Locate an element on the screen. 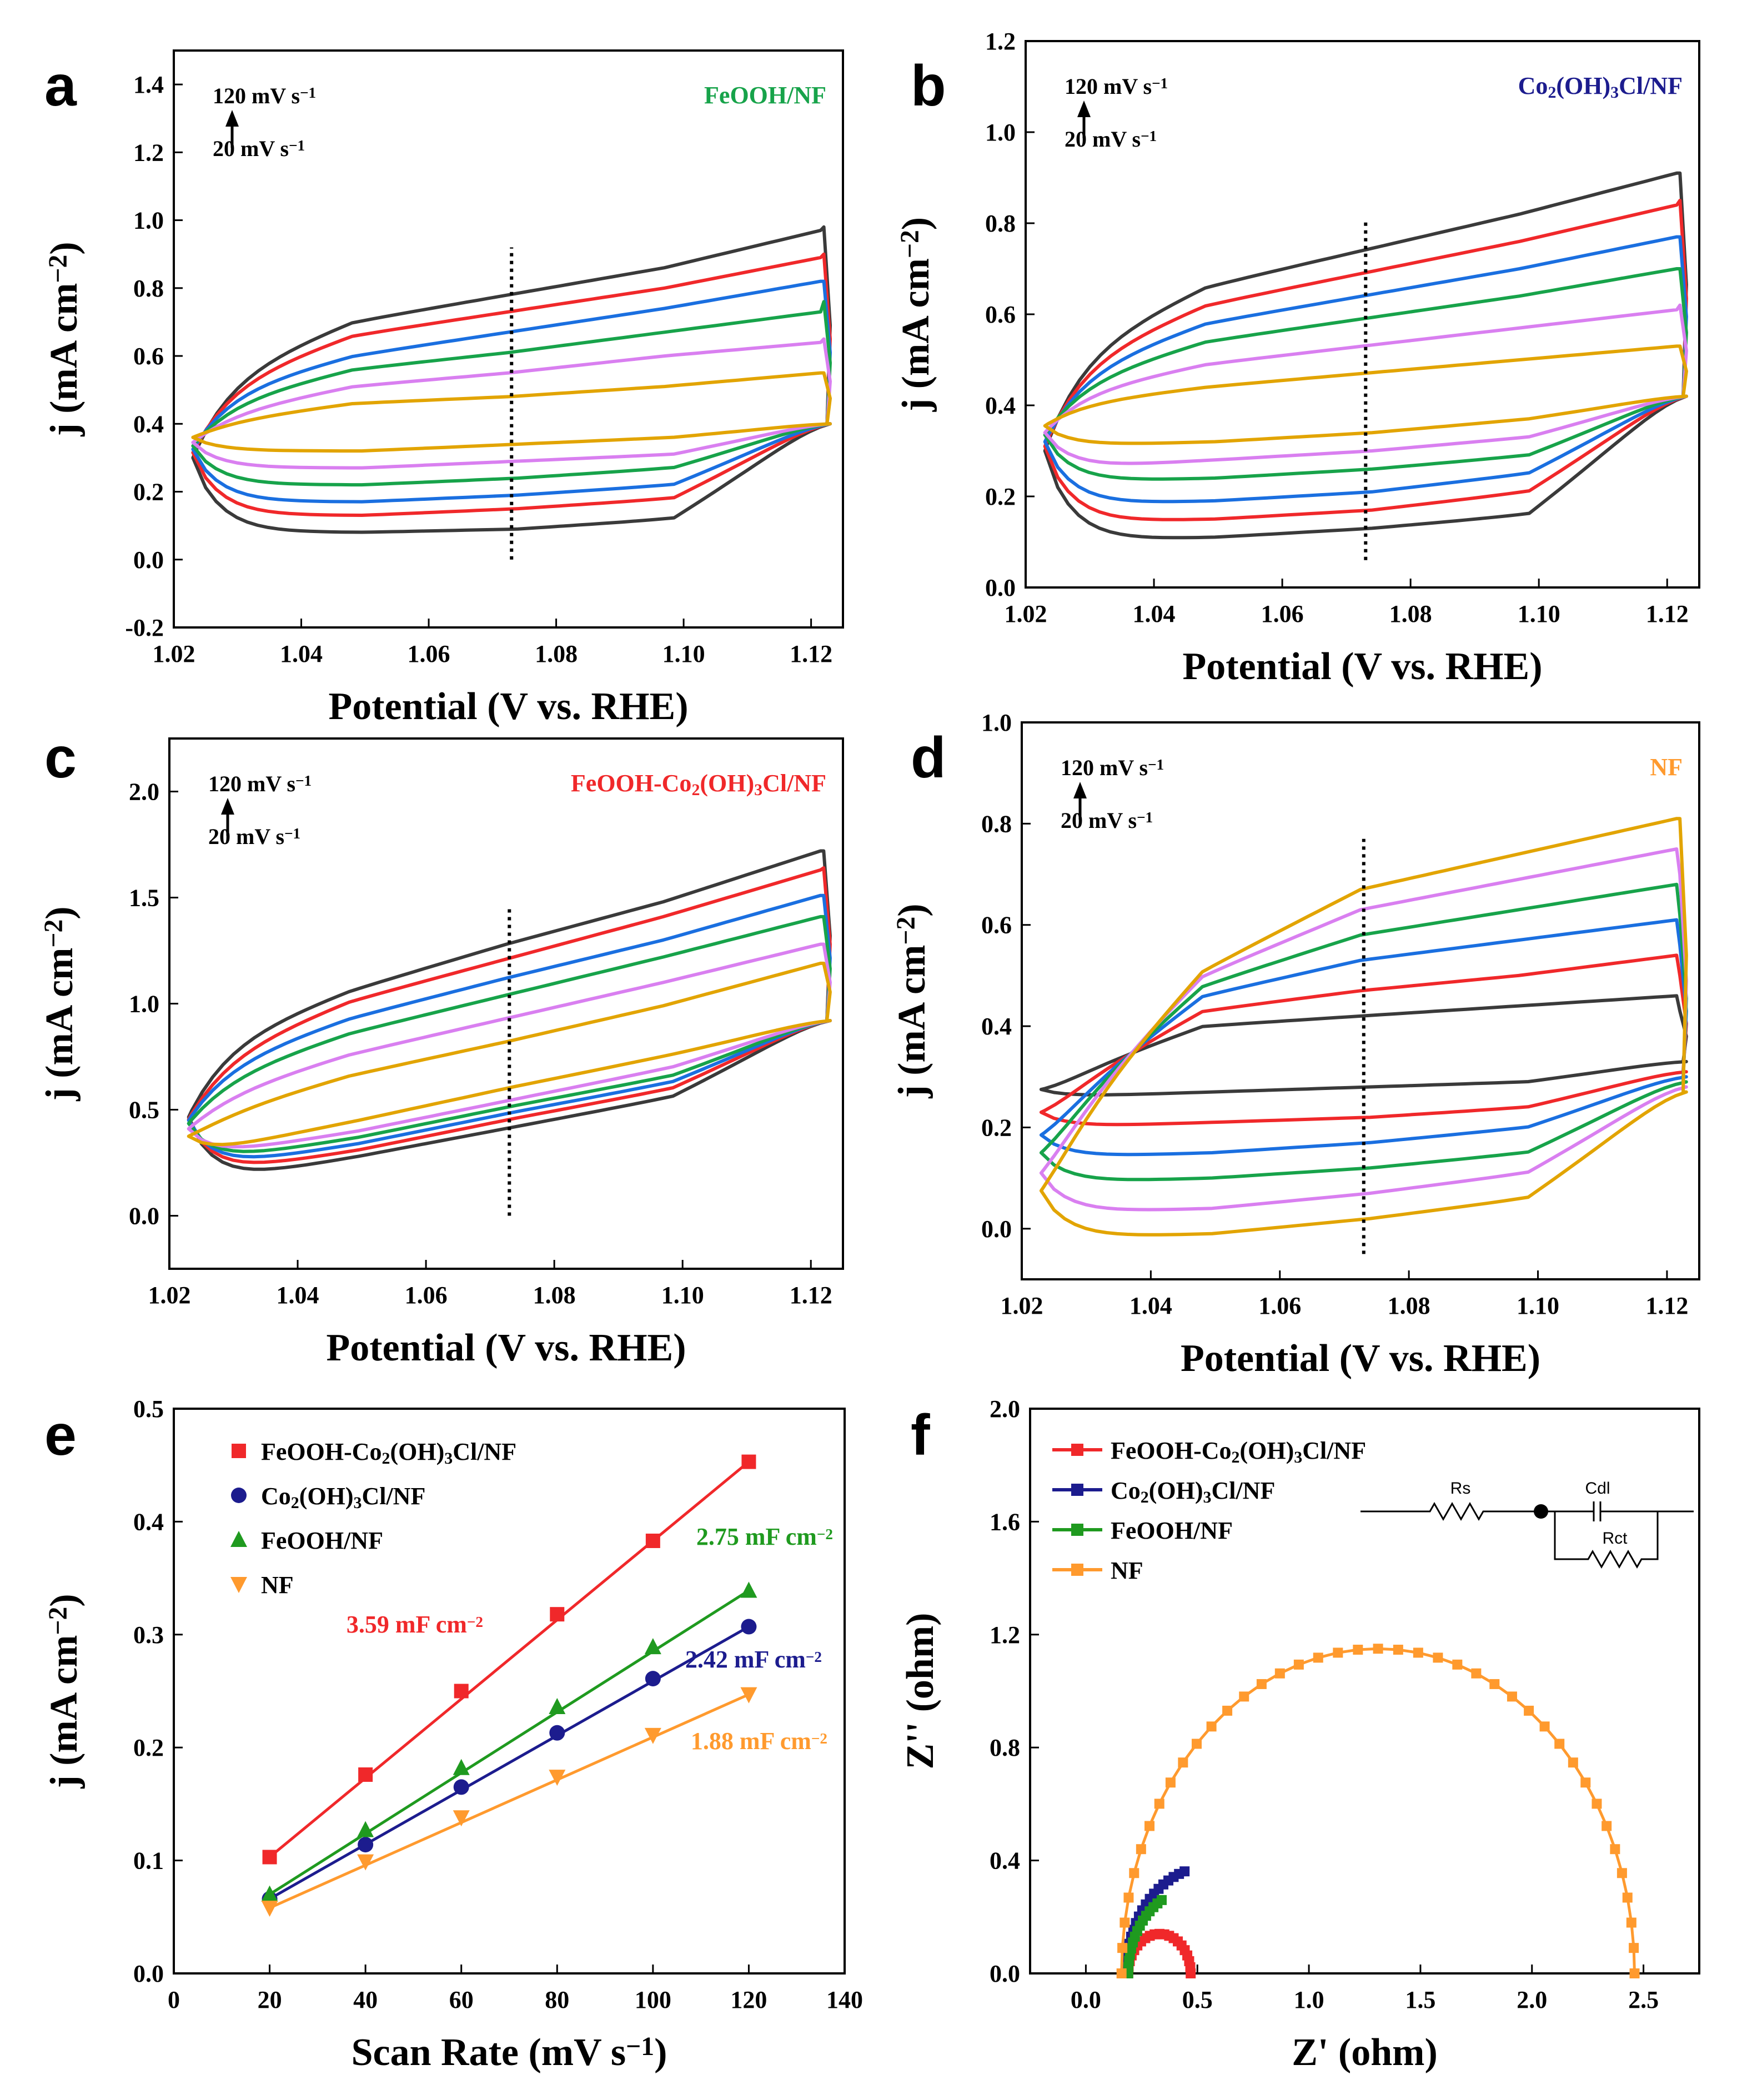  x-tick-label-b: 1.06 is located at coordinates (1283, 613).